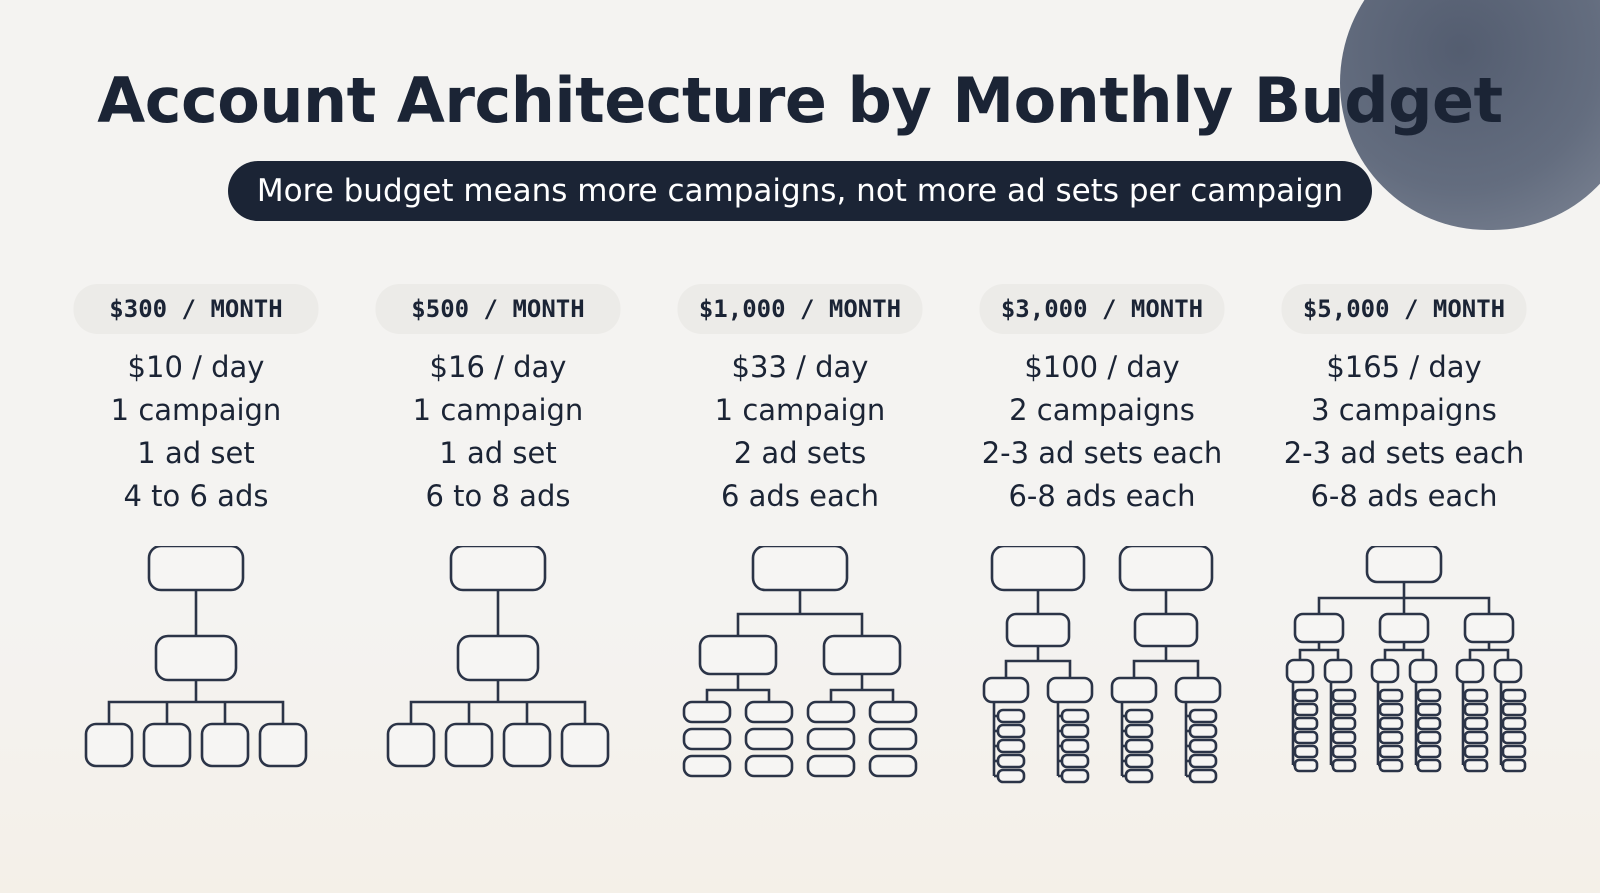  Describe the element at coordinates (1404, 367) in the screenshot. I see `daily-budget: $165 / day` at that location.